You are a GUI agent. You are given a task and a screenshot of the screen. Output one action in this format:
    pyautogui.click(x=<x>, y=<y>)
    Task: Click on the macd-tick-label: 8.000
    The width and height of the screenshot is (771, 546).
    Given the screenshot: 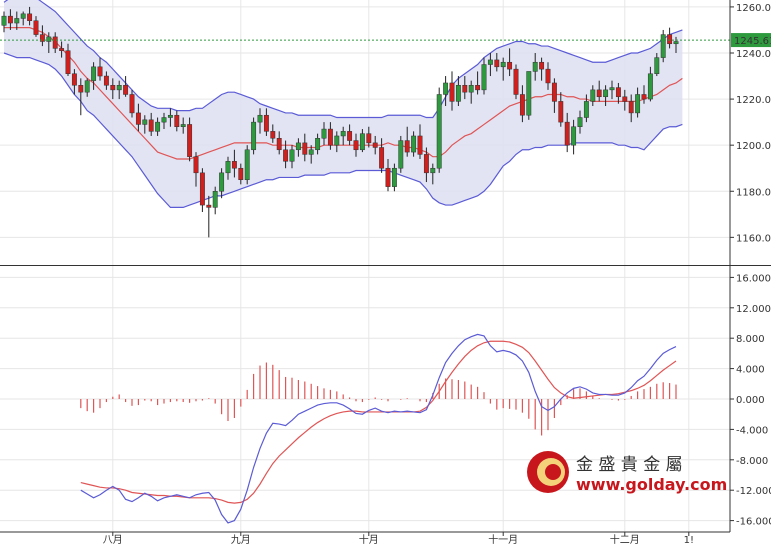 What is the action you would take?
    pyautogui.click(x=750, y=339)
    